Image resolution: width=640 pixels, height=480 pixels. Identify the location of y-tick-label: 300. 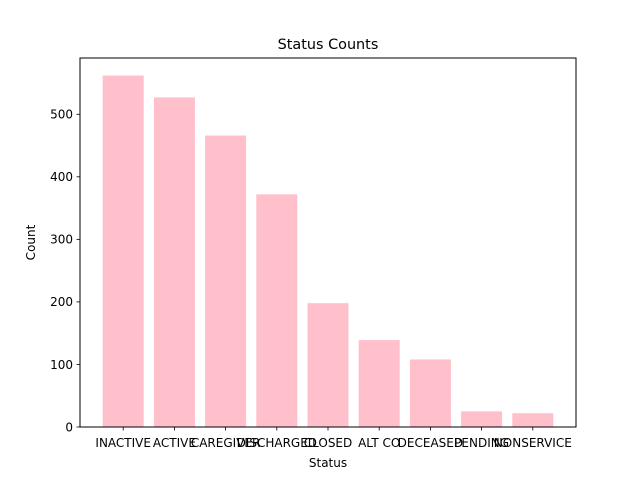
(61, 240).